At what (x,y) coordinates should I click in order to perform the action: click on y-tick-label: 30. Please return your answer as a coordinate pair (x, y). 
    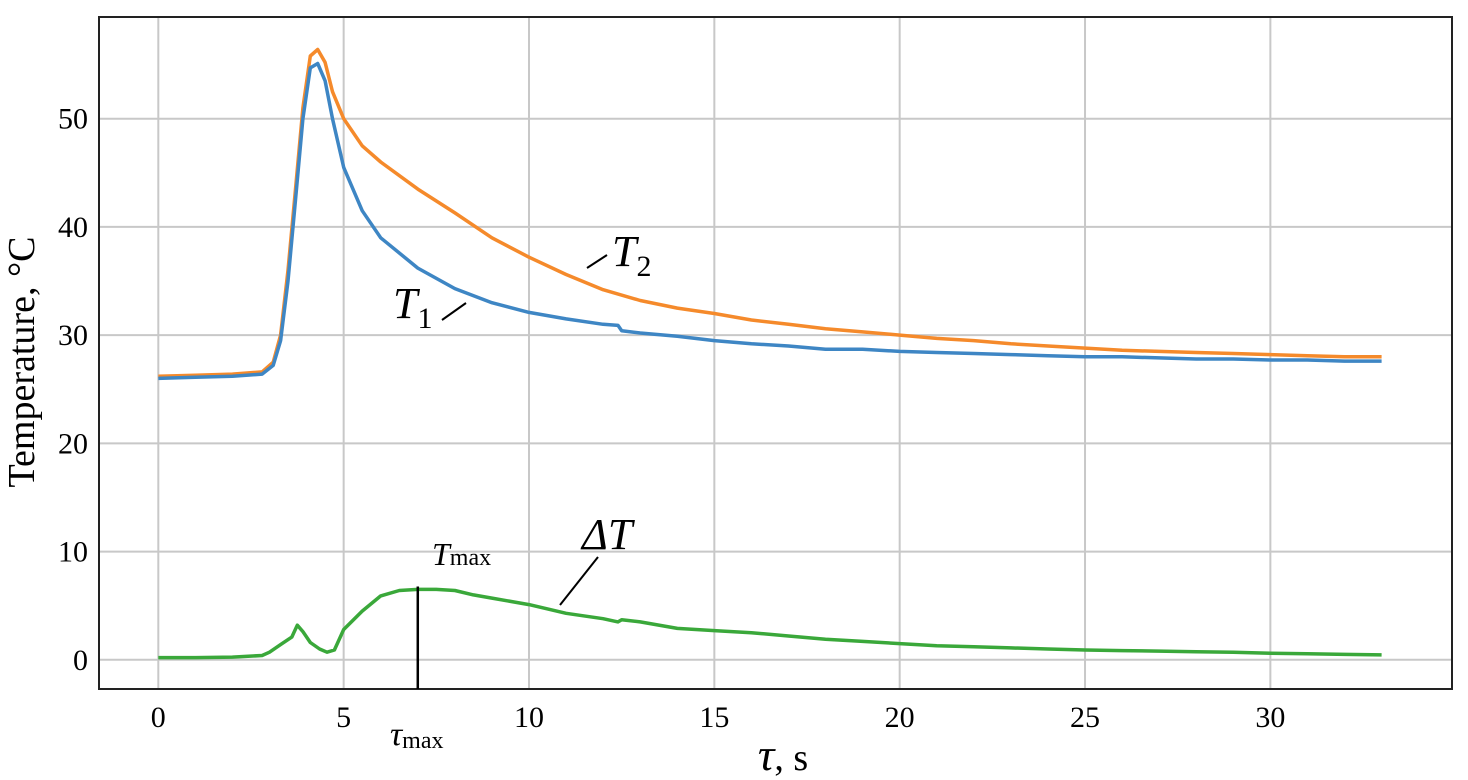
    Looking at the image, I should click on (73, 335).